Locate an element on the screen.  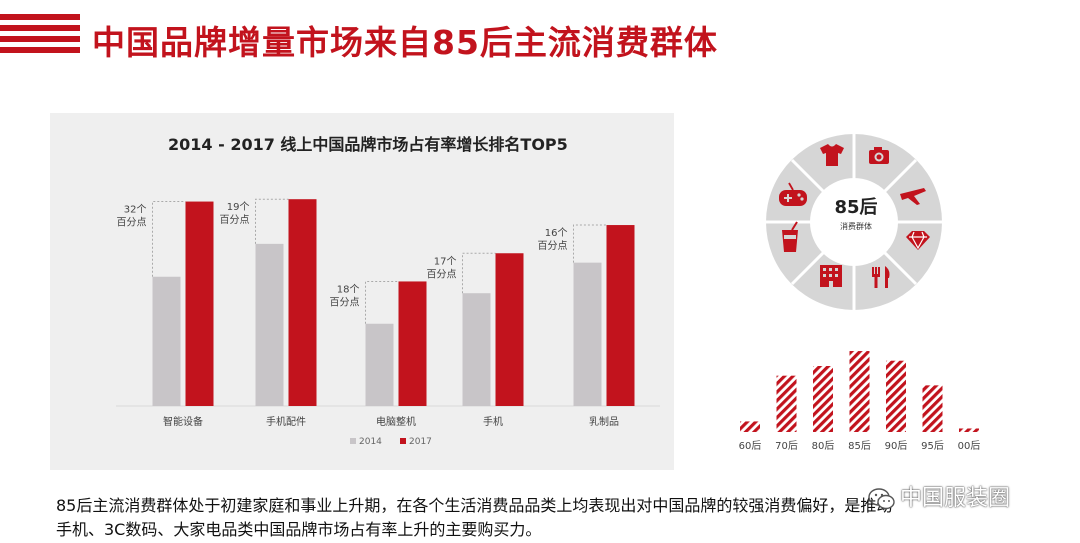
generation-label: 70后 is located at coordinates (786, 446).